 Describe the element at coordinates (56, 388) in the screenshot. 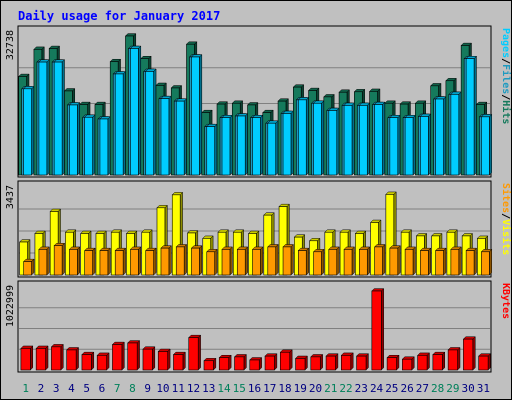

I see `x-tick-label-day-3: 3` at that location.